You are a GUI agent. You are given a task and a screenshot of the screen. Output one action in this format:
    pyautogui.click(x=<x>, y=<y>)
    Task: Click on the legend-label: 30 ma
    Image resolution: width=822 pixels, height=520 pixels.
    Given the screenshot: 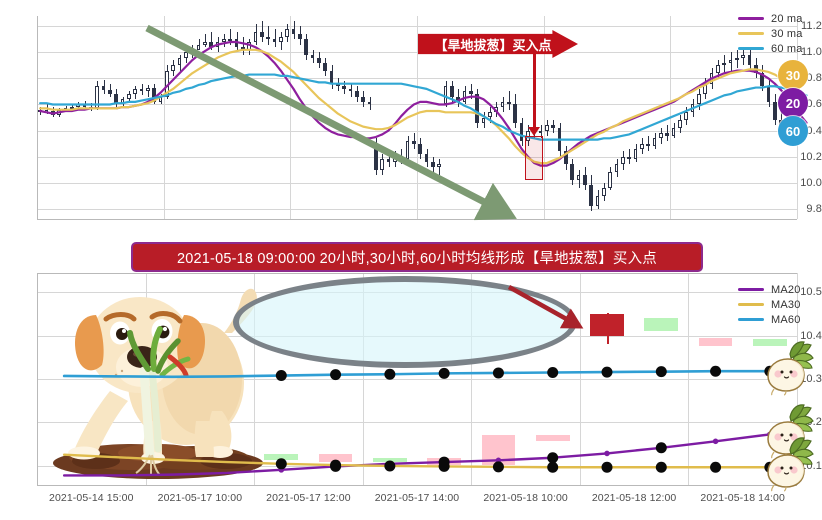 What is the action you would take?
    pyautogui.click(x=787, y=33)
    